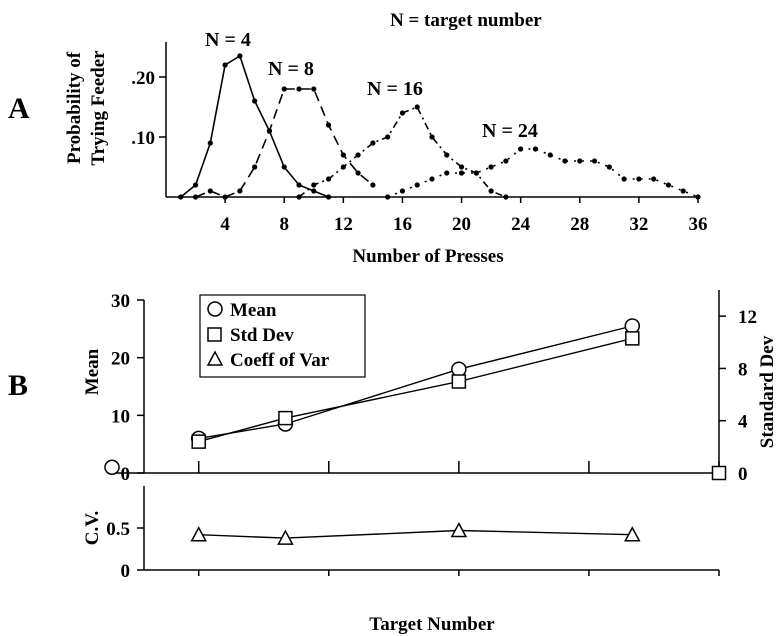 The height and width of the screenshot is (636, 784). What do you see at coordinates (118, 529) in the screenshot?
I see `cv-tick-label: 0.5` at bounding box center [118, 529].